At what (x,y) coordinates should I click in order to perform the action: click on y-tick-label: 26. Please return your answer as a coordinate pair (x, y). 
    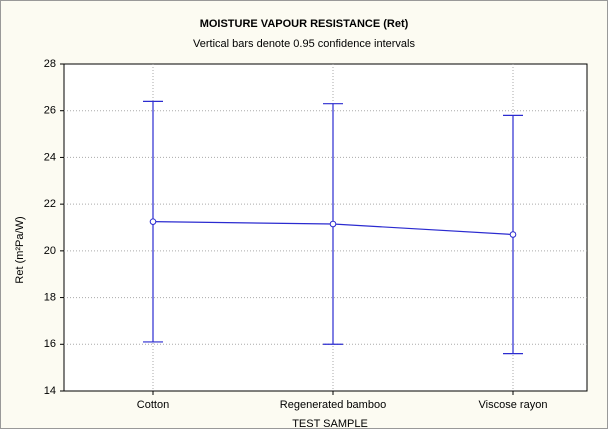
    Looking at the image, I should click on (50, 111).